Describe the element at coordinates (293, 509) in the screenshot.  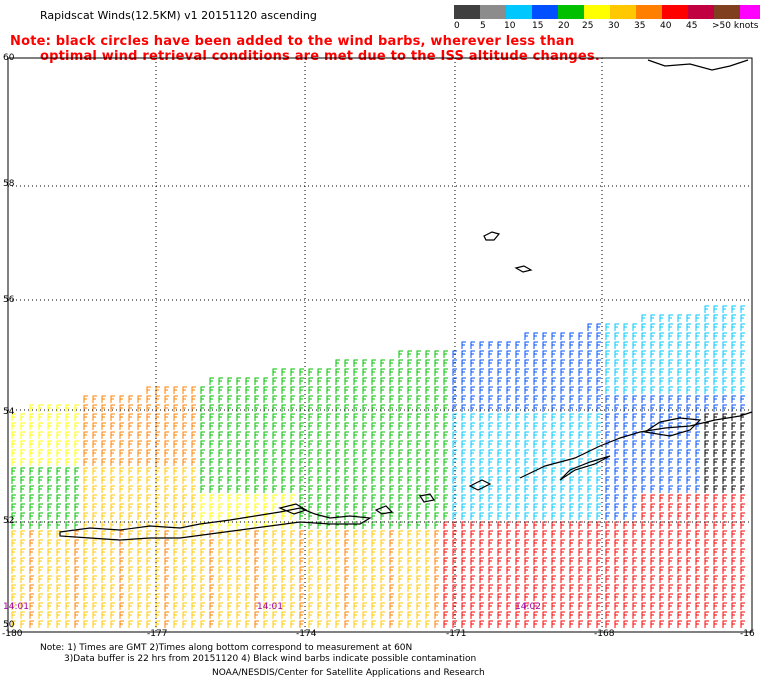
I see `adak-island` at that location.